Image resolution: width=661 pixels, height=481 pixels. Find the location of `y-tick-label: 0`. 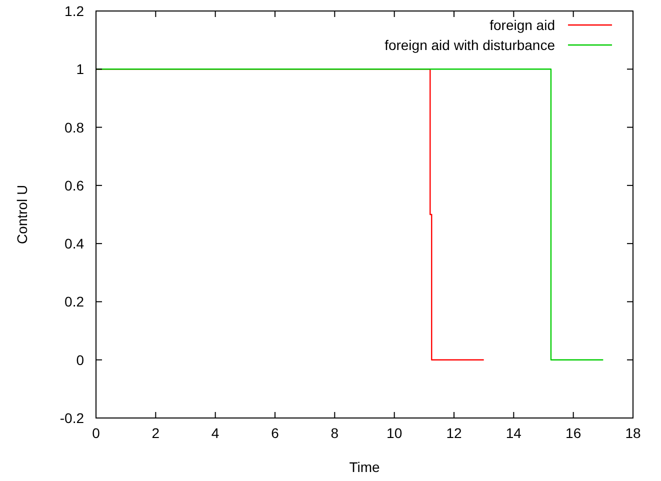

y-tick-label: 0 is located at coordinates (80, 360).